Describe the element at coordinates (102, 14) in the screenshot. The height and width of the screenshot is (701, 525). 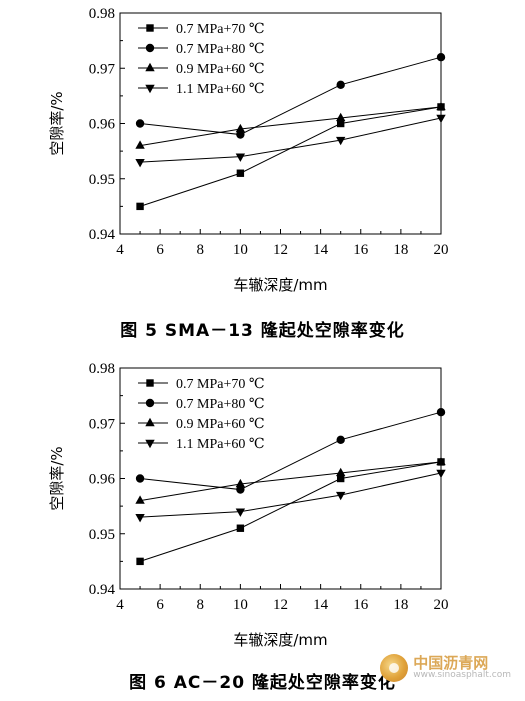
I see `fig5-y-tick-label: 0.98` at that location.